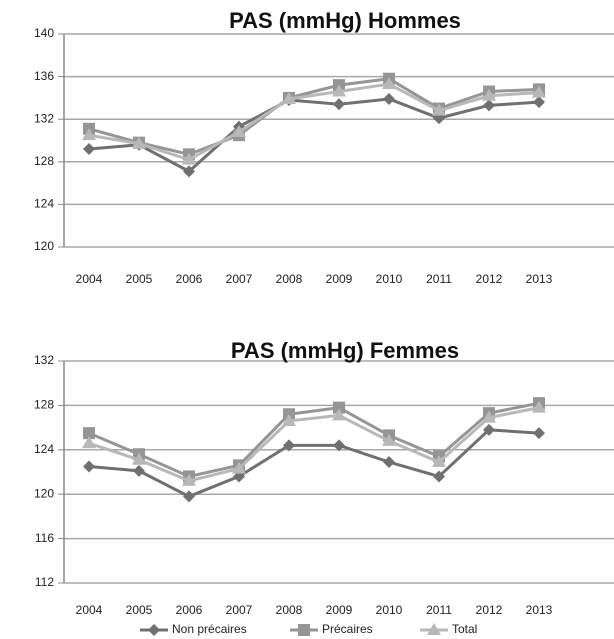  I want to click on legend-label: Total, so click(464, 629).